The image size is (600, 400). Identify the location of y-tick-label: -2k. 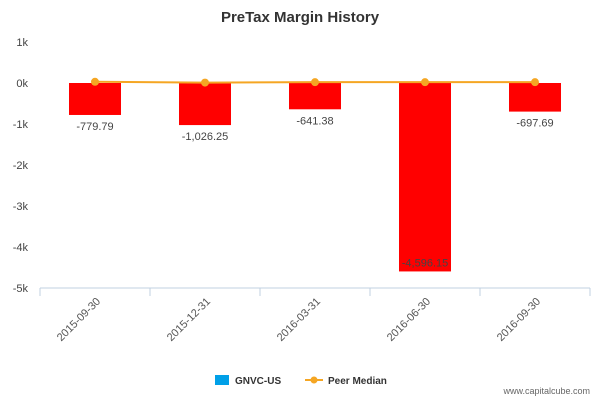
(21, 166).